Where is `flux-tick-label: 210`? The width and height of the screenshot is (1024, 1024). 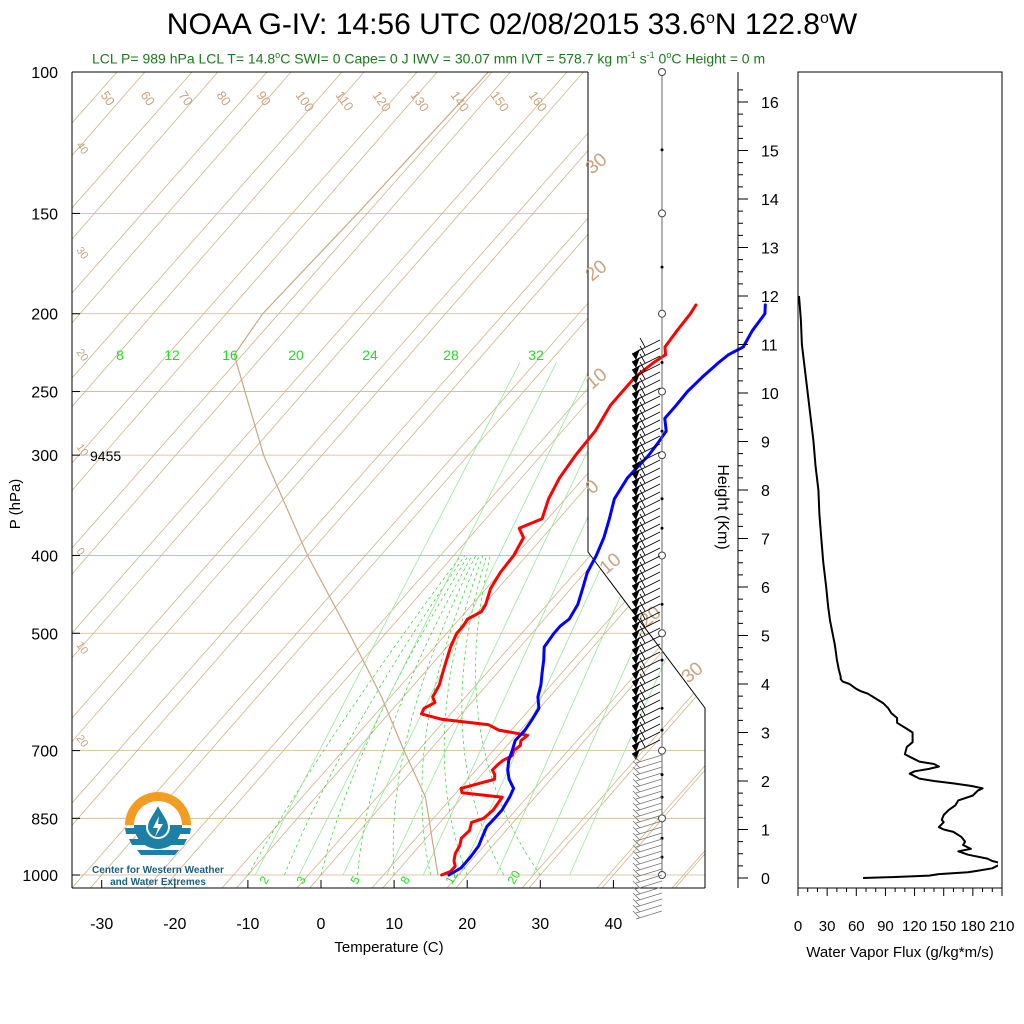
flux-tick-label: 210 is located at coordinates (1001, 926).